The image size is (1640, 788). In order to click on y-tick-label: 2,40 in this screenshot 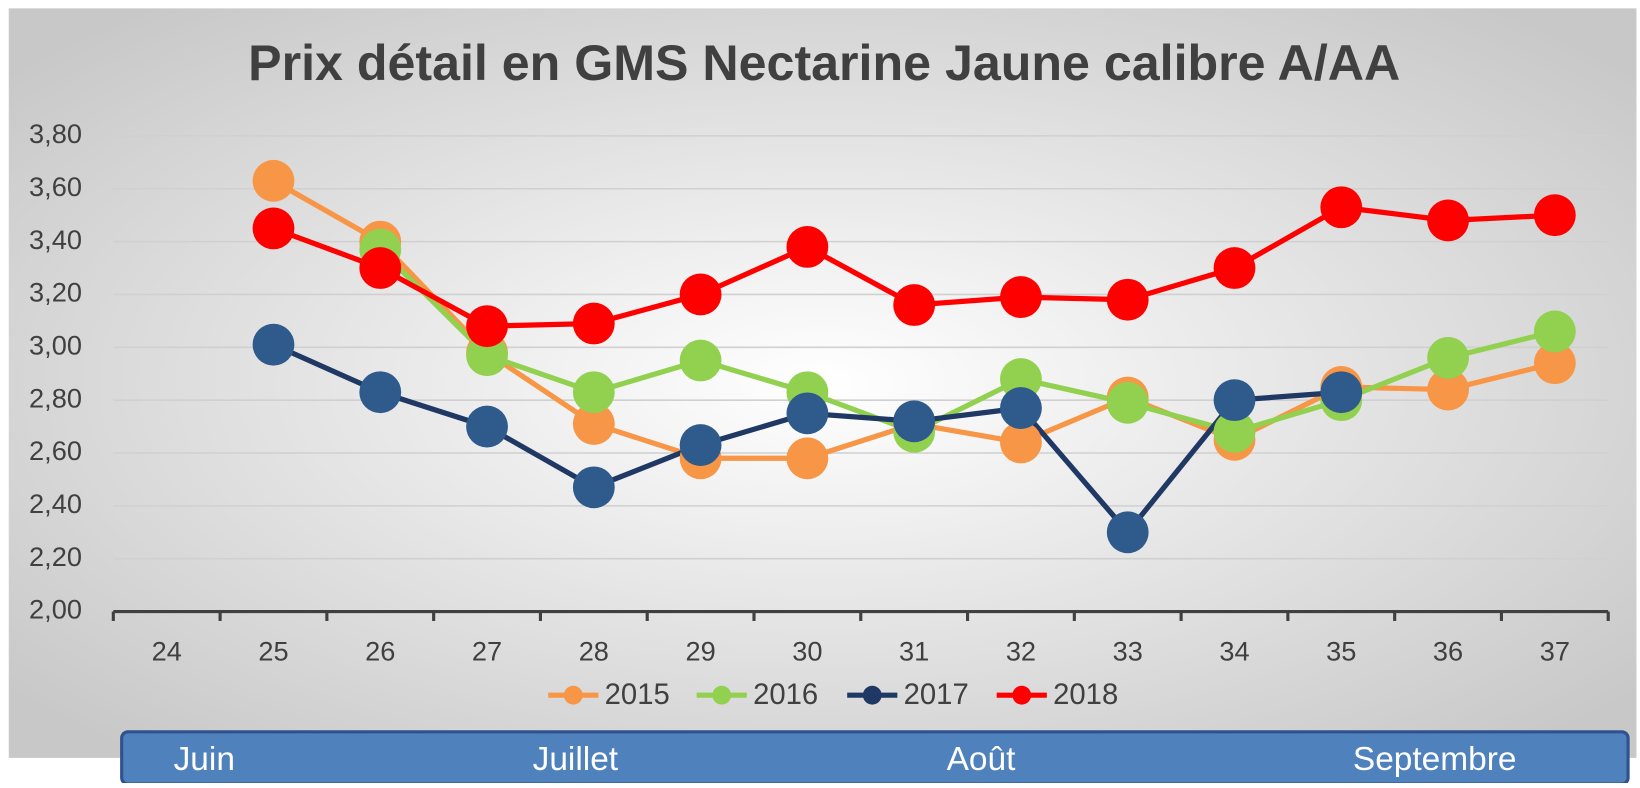, I will do `click(55, 503)`.